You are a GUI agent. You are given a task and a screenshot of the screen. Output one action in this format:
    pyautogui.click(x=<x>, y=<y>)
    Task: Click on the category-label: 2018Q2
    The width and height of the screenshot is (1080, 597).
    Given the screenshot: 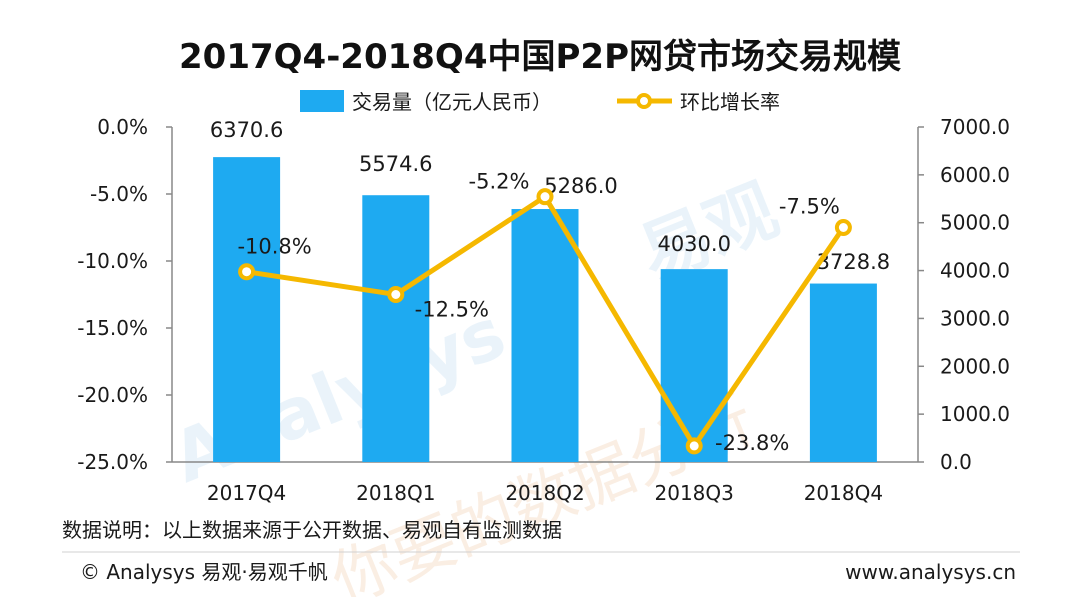 What is the action you would take?
    pyautogui.click(x=544, y=493)
    